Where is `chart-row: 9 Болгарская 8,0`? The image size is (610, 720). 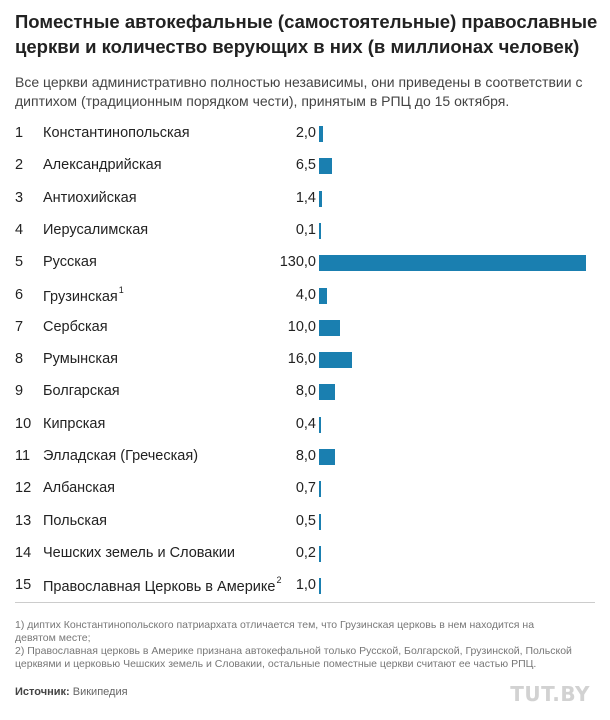
chart-row: 9 Болгарская 8,0 is located at coordinates (305, 392).